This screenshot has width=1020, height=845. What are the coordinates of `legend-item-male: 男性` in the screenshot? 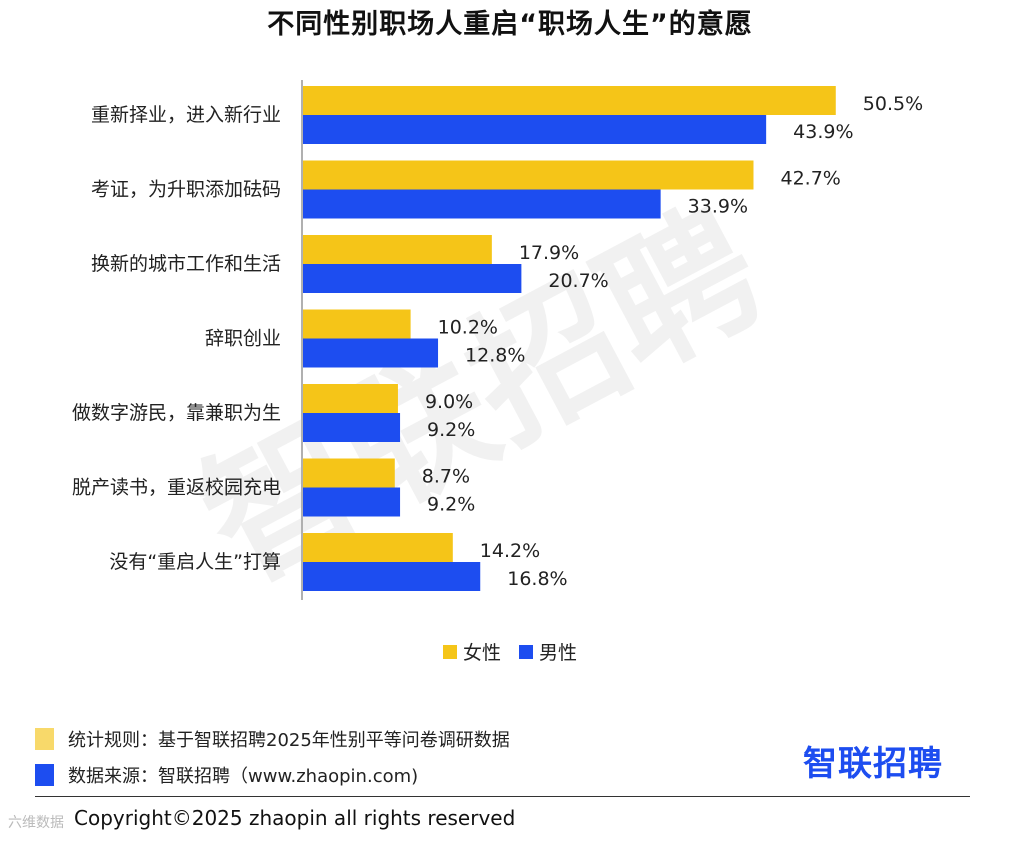 It's located at (548, 651).